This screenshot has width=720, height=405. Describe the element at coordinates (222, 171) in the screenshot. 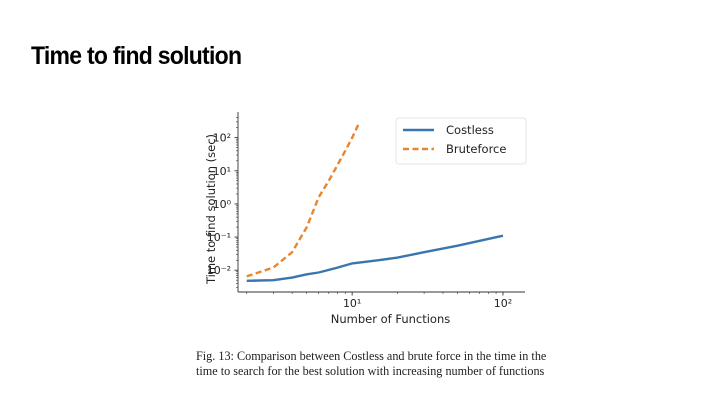

I see `y-tick-label: 10¹` at that location.